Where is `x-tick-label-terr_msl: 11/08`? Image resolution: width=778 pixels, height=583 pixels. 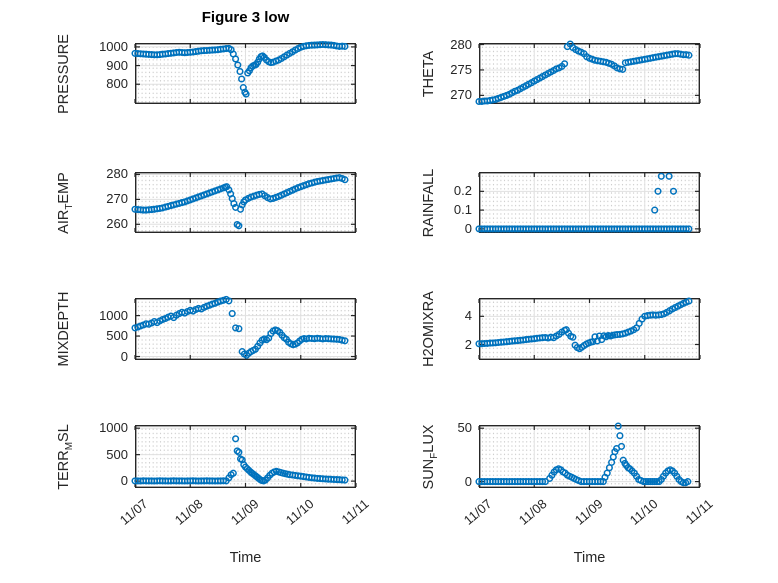 x-tick-label-terr_msl: 11/08 is located at coordinates (189, 512).